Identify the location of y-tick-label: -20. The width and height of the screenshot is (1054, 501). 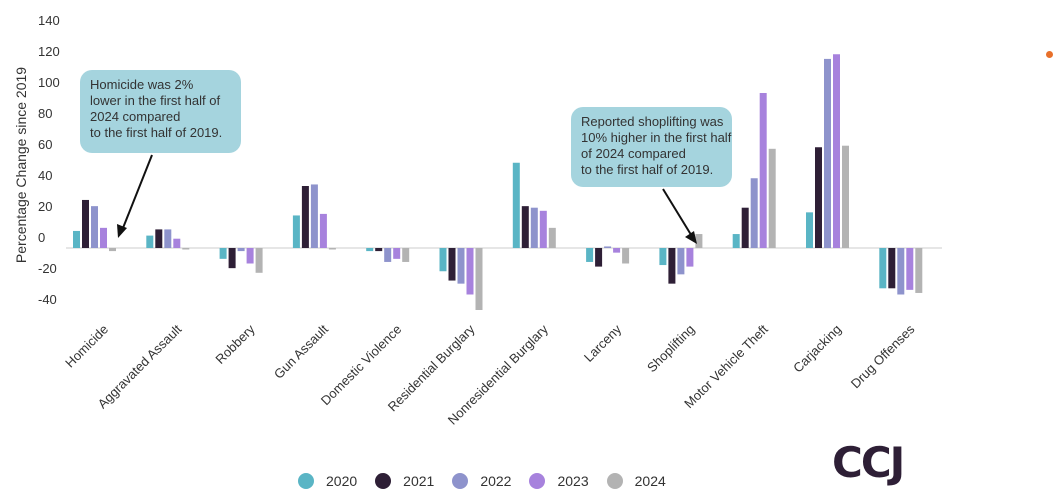
(47, 268).